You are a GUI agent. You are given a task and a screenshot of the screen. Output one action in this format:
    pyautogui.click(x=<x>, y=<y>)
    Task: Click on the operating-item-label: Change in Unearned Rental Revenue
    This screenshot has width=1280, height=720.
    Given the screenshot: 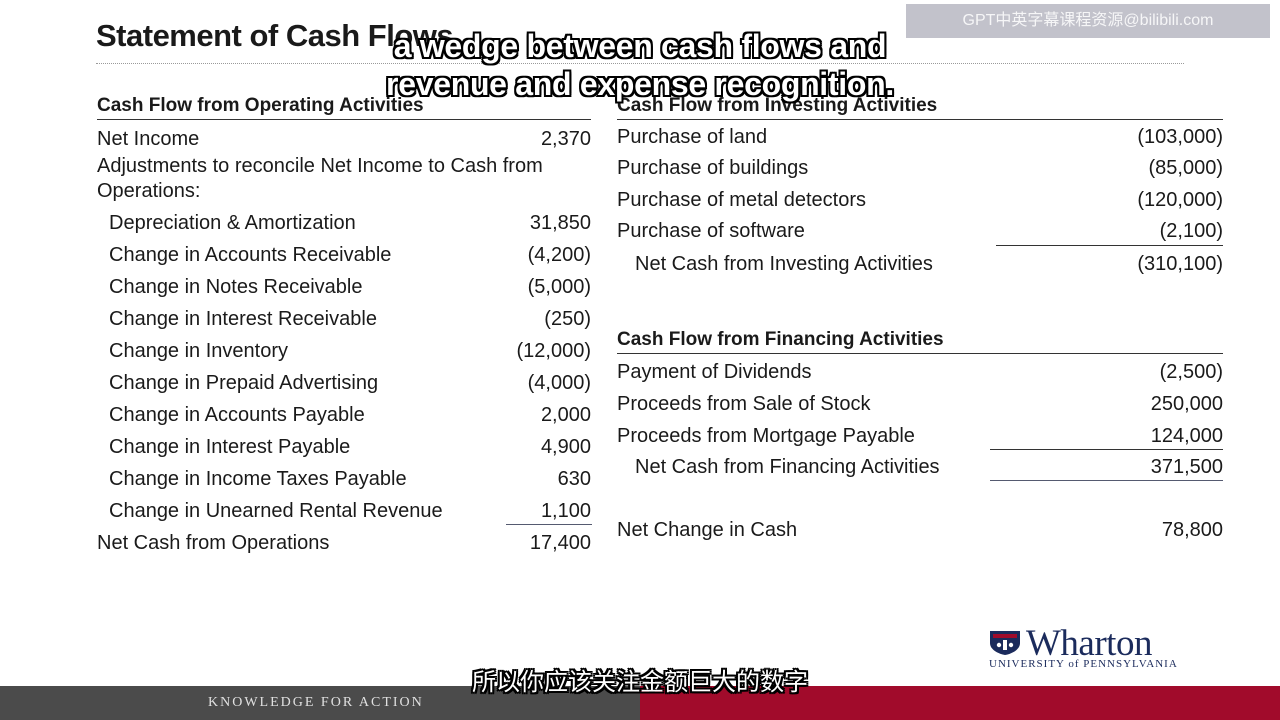 What is the action you would take?
    pyautogui.click(x=276, y=511)
    